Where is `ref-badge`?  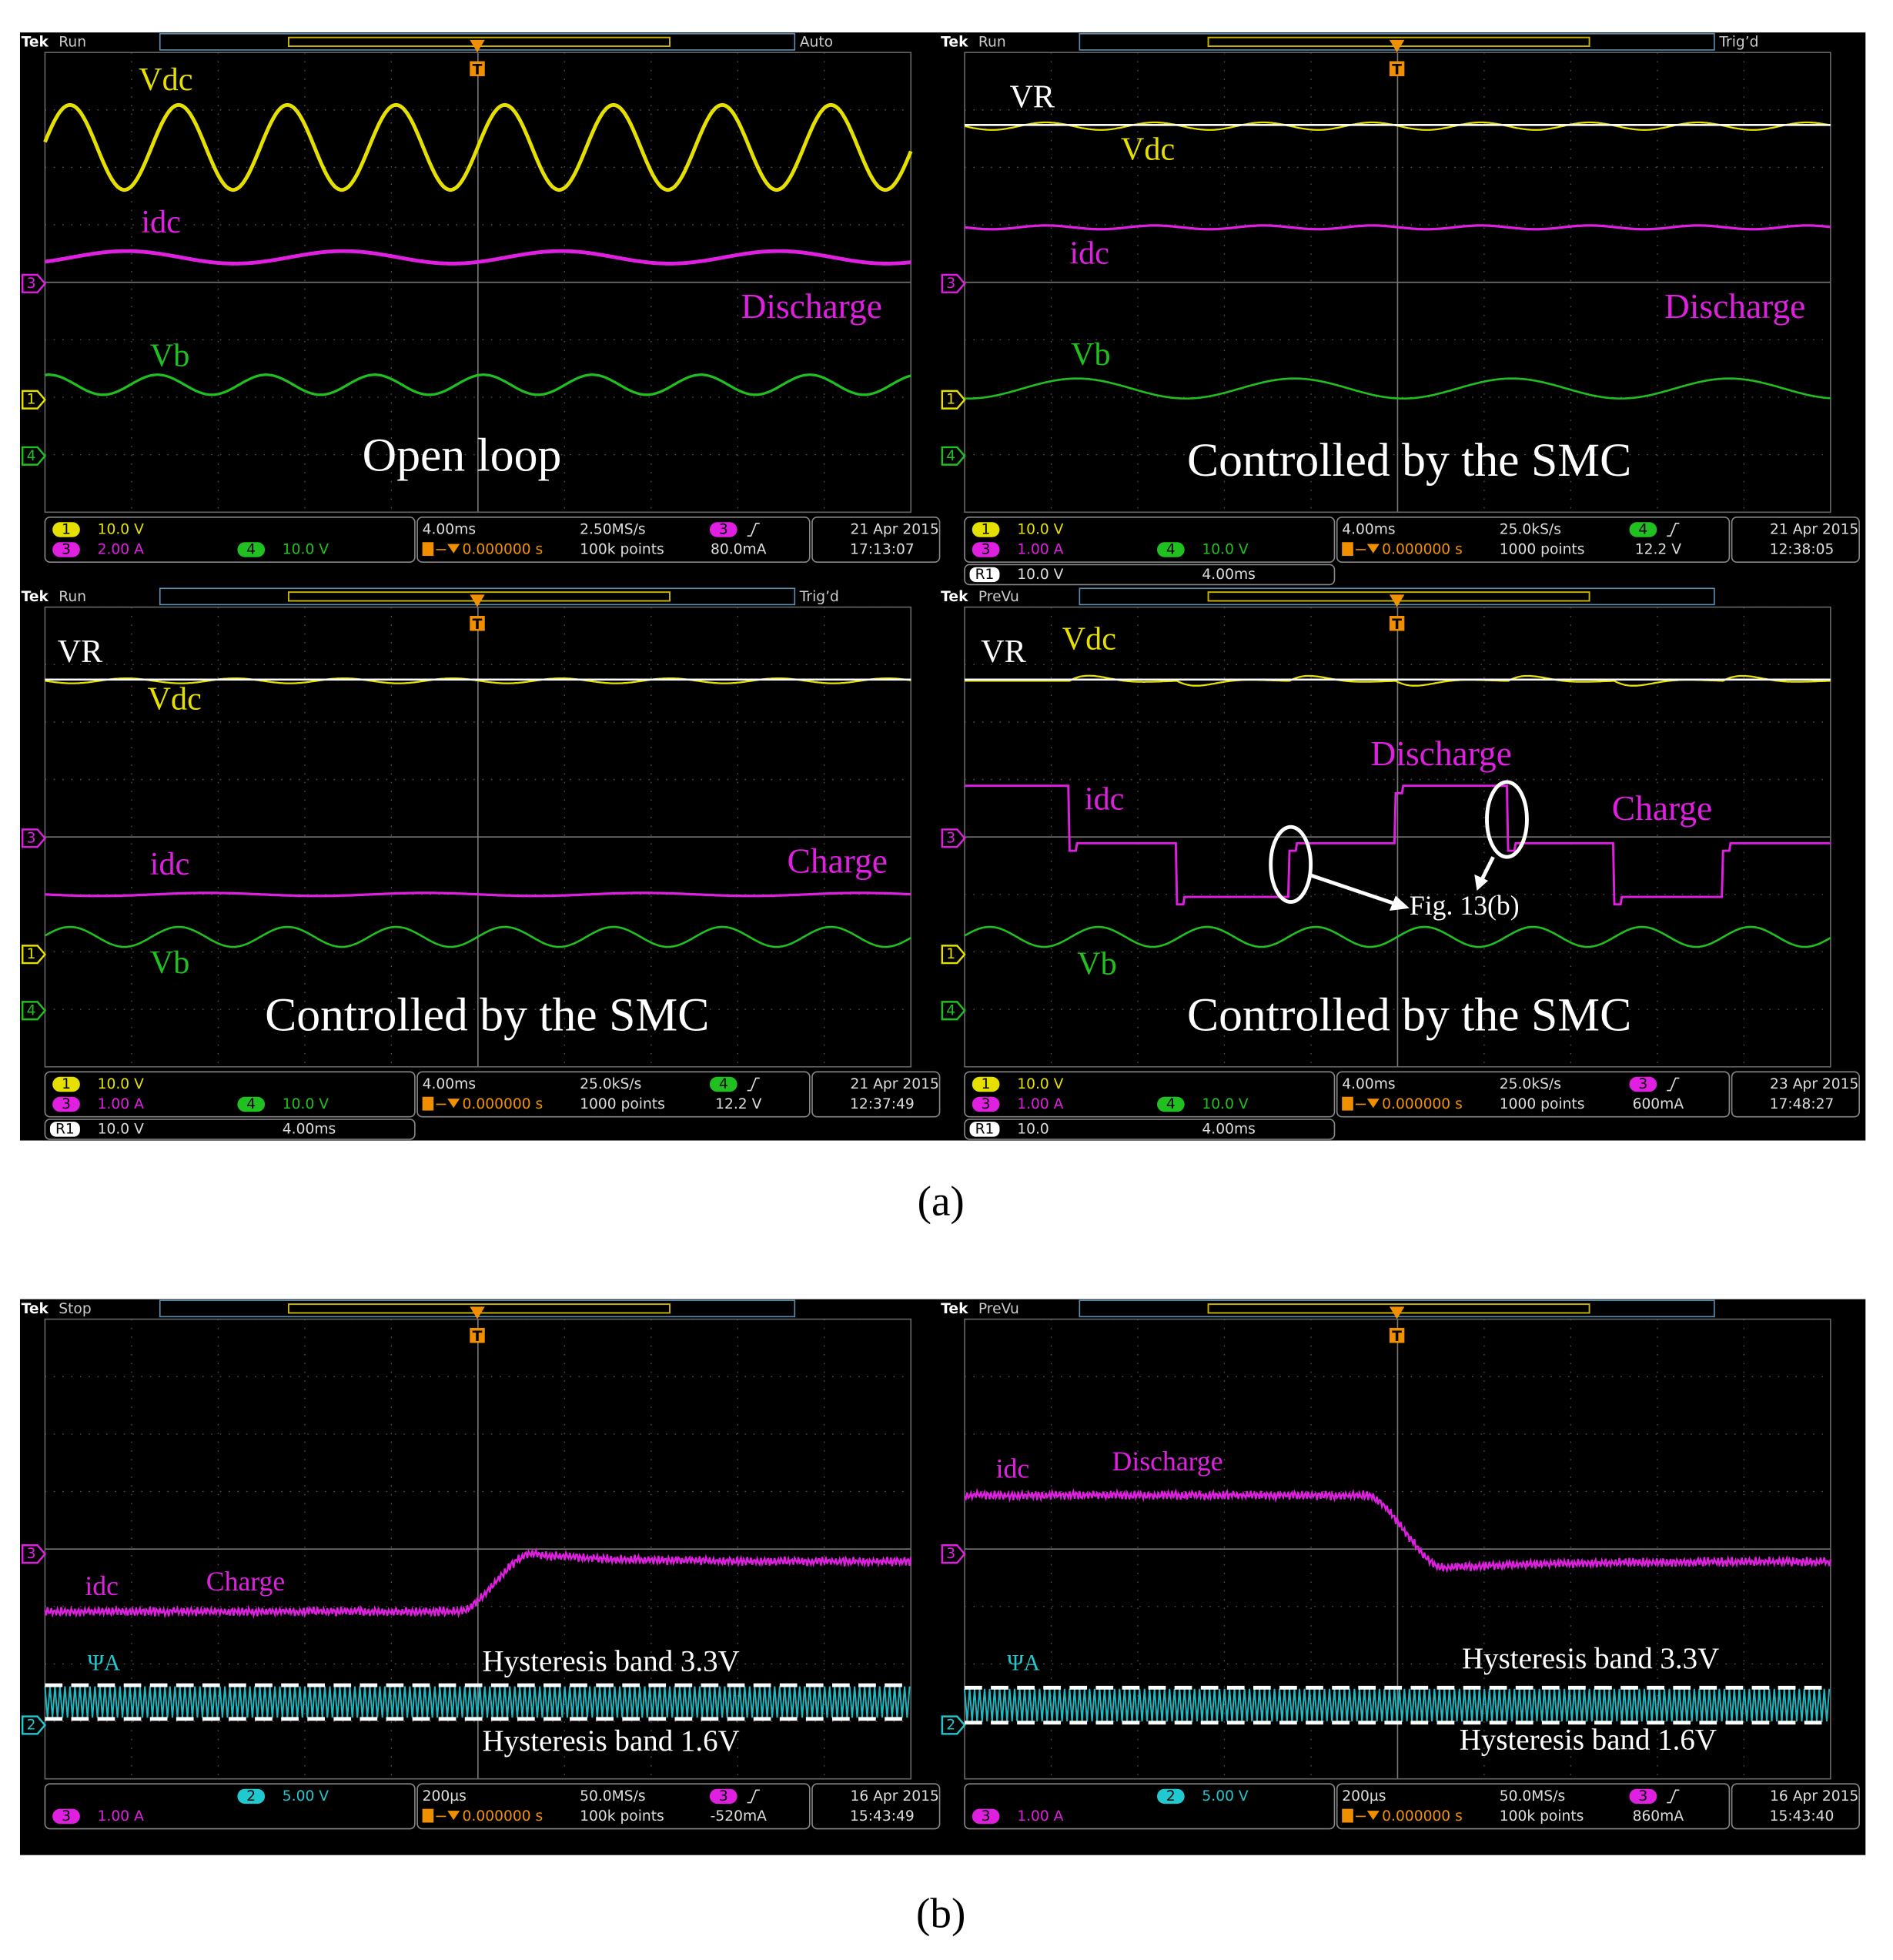
ref-badge is located at coordinates (985, 575).